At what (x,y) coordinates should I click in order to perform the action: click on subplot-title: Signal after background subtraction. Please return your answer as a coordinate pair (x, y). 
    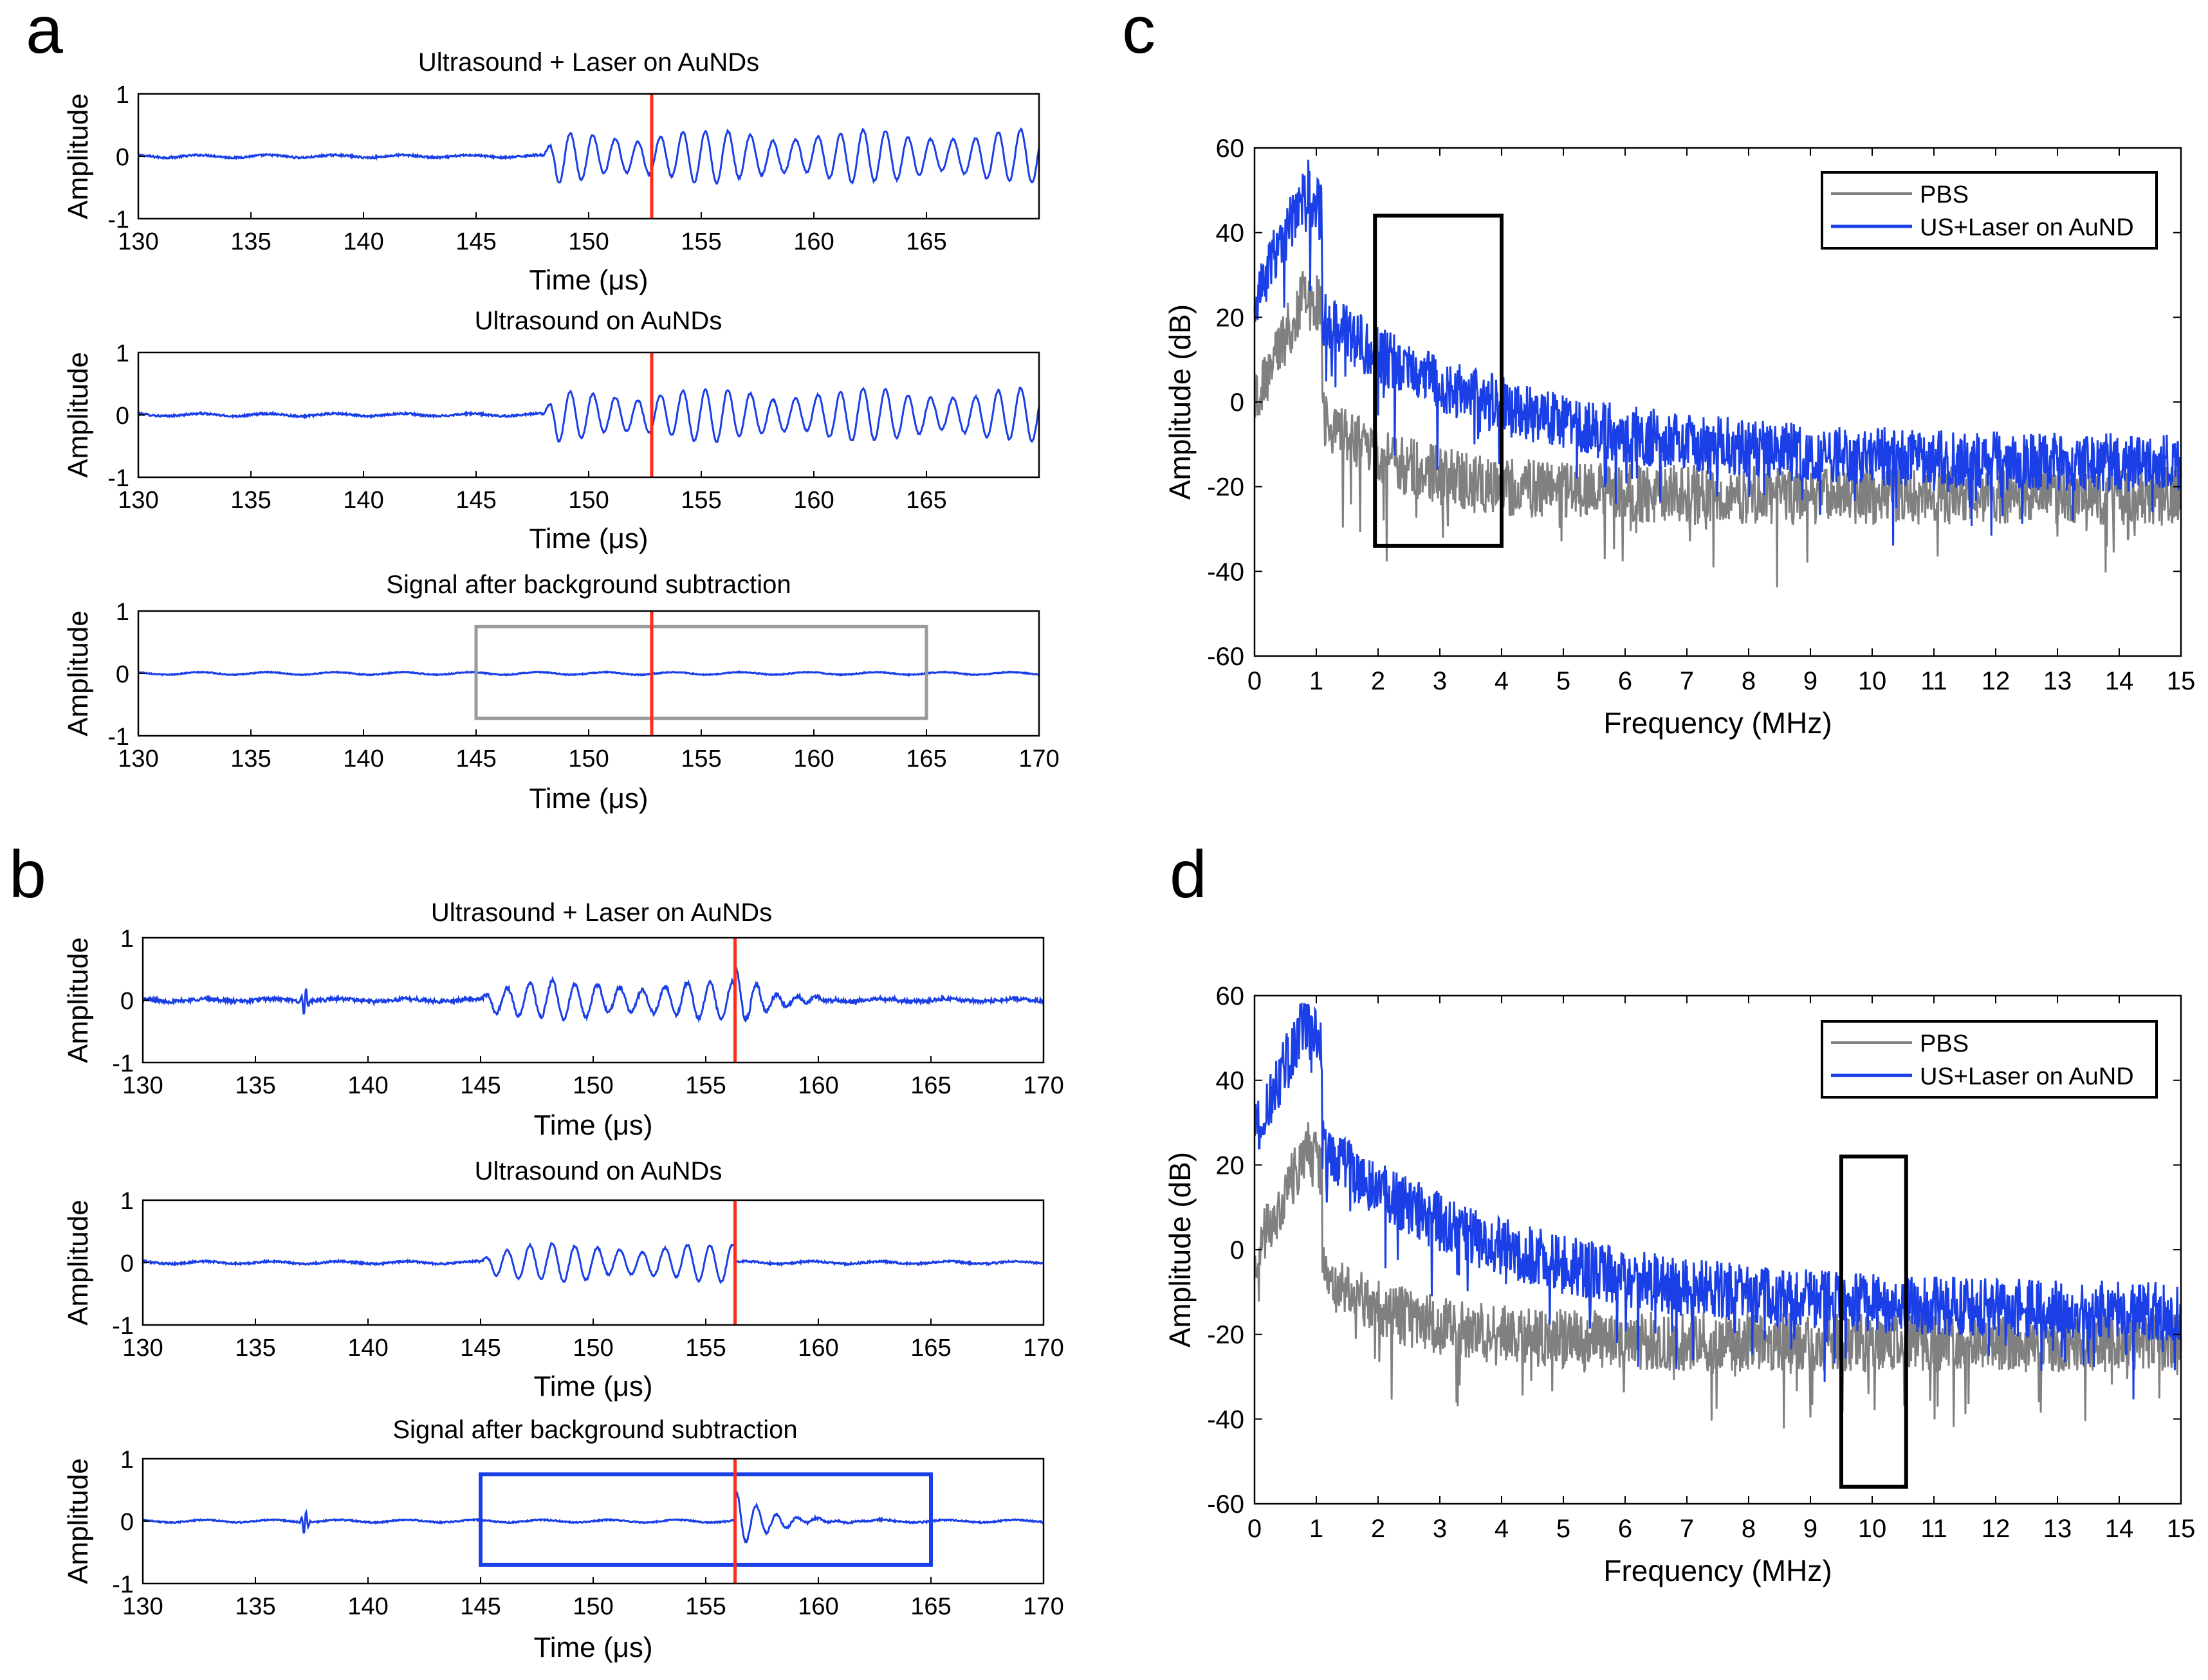
    Looking at the image, I should click on (588, 585).